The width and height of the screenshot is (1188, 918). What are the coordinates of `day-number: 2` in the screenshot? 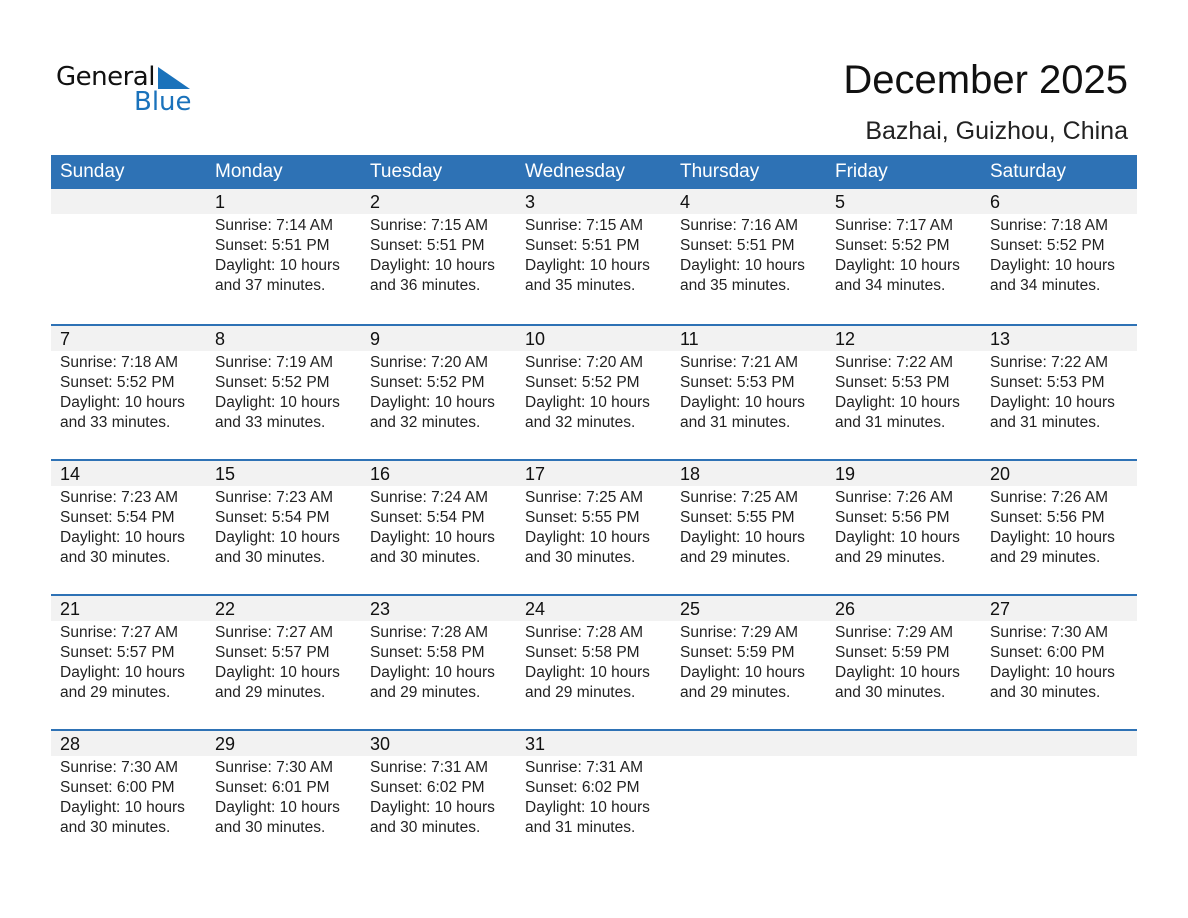 It's located at (375, 202).